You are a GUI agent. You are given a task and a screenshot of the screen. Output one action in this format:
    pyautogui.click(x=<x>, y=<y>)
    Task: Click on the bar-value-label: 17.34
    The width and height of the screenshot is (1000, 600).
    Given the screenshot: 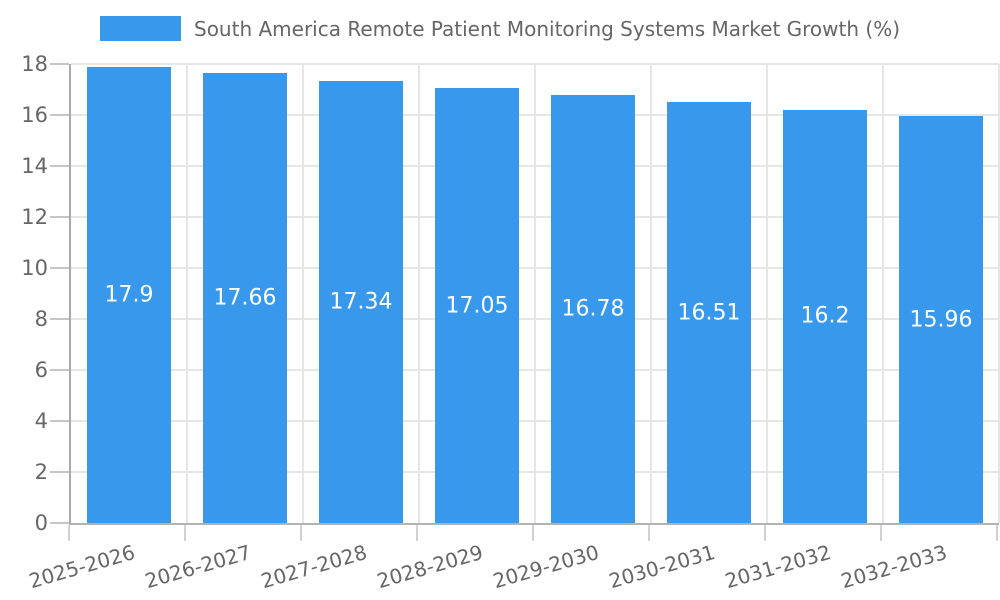 What is the action you would take?
    pyautogui.click(x=361, y=302)
    